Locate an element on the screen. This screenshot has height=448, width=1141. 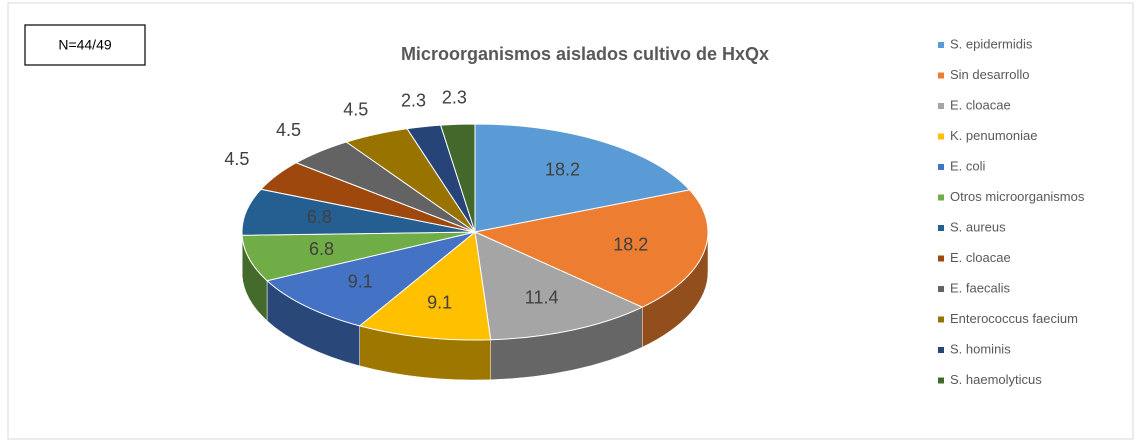
legend-label: K. penumoniae is located at coordinates (993, 135).